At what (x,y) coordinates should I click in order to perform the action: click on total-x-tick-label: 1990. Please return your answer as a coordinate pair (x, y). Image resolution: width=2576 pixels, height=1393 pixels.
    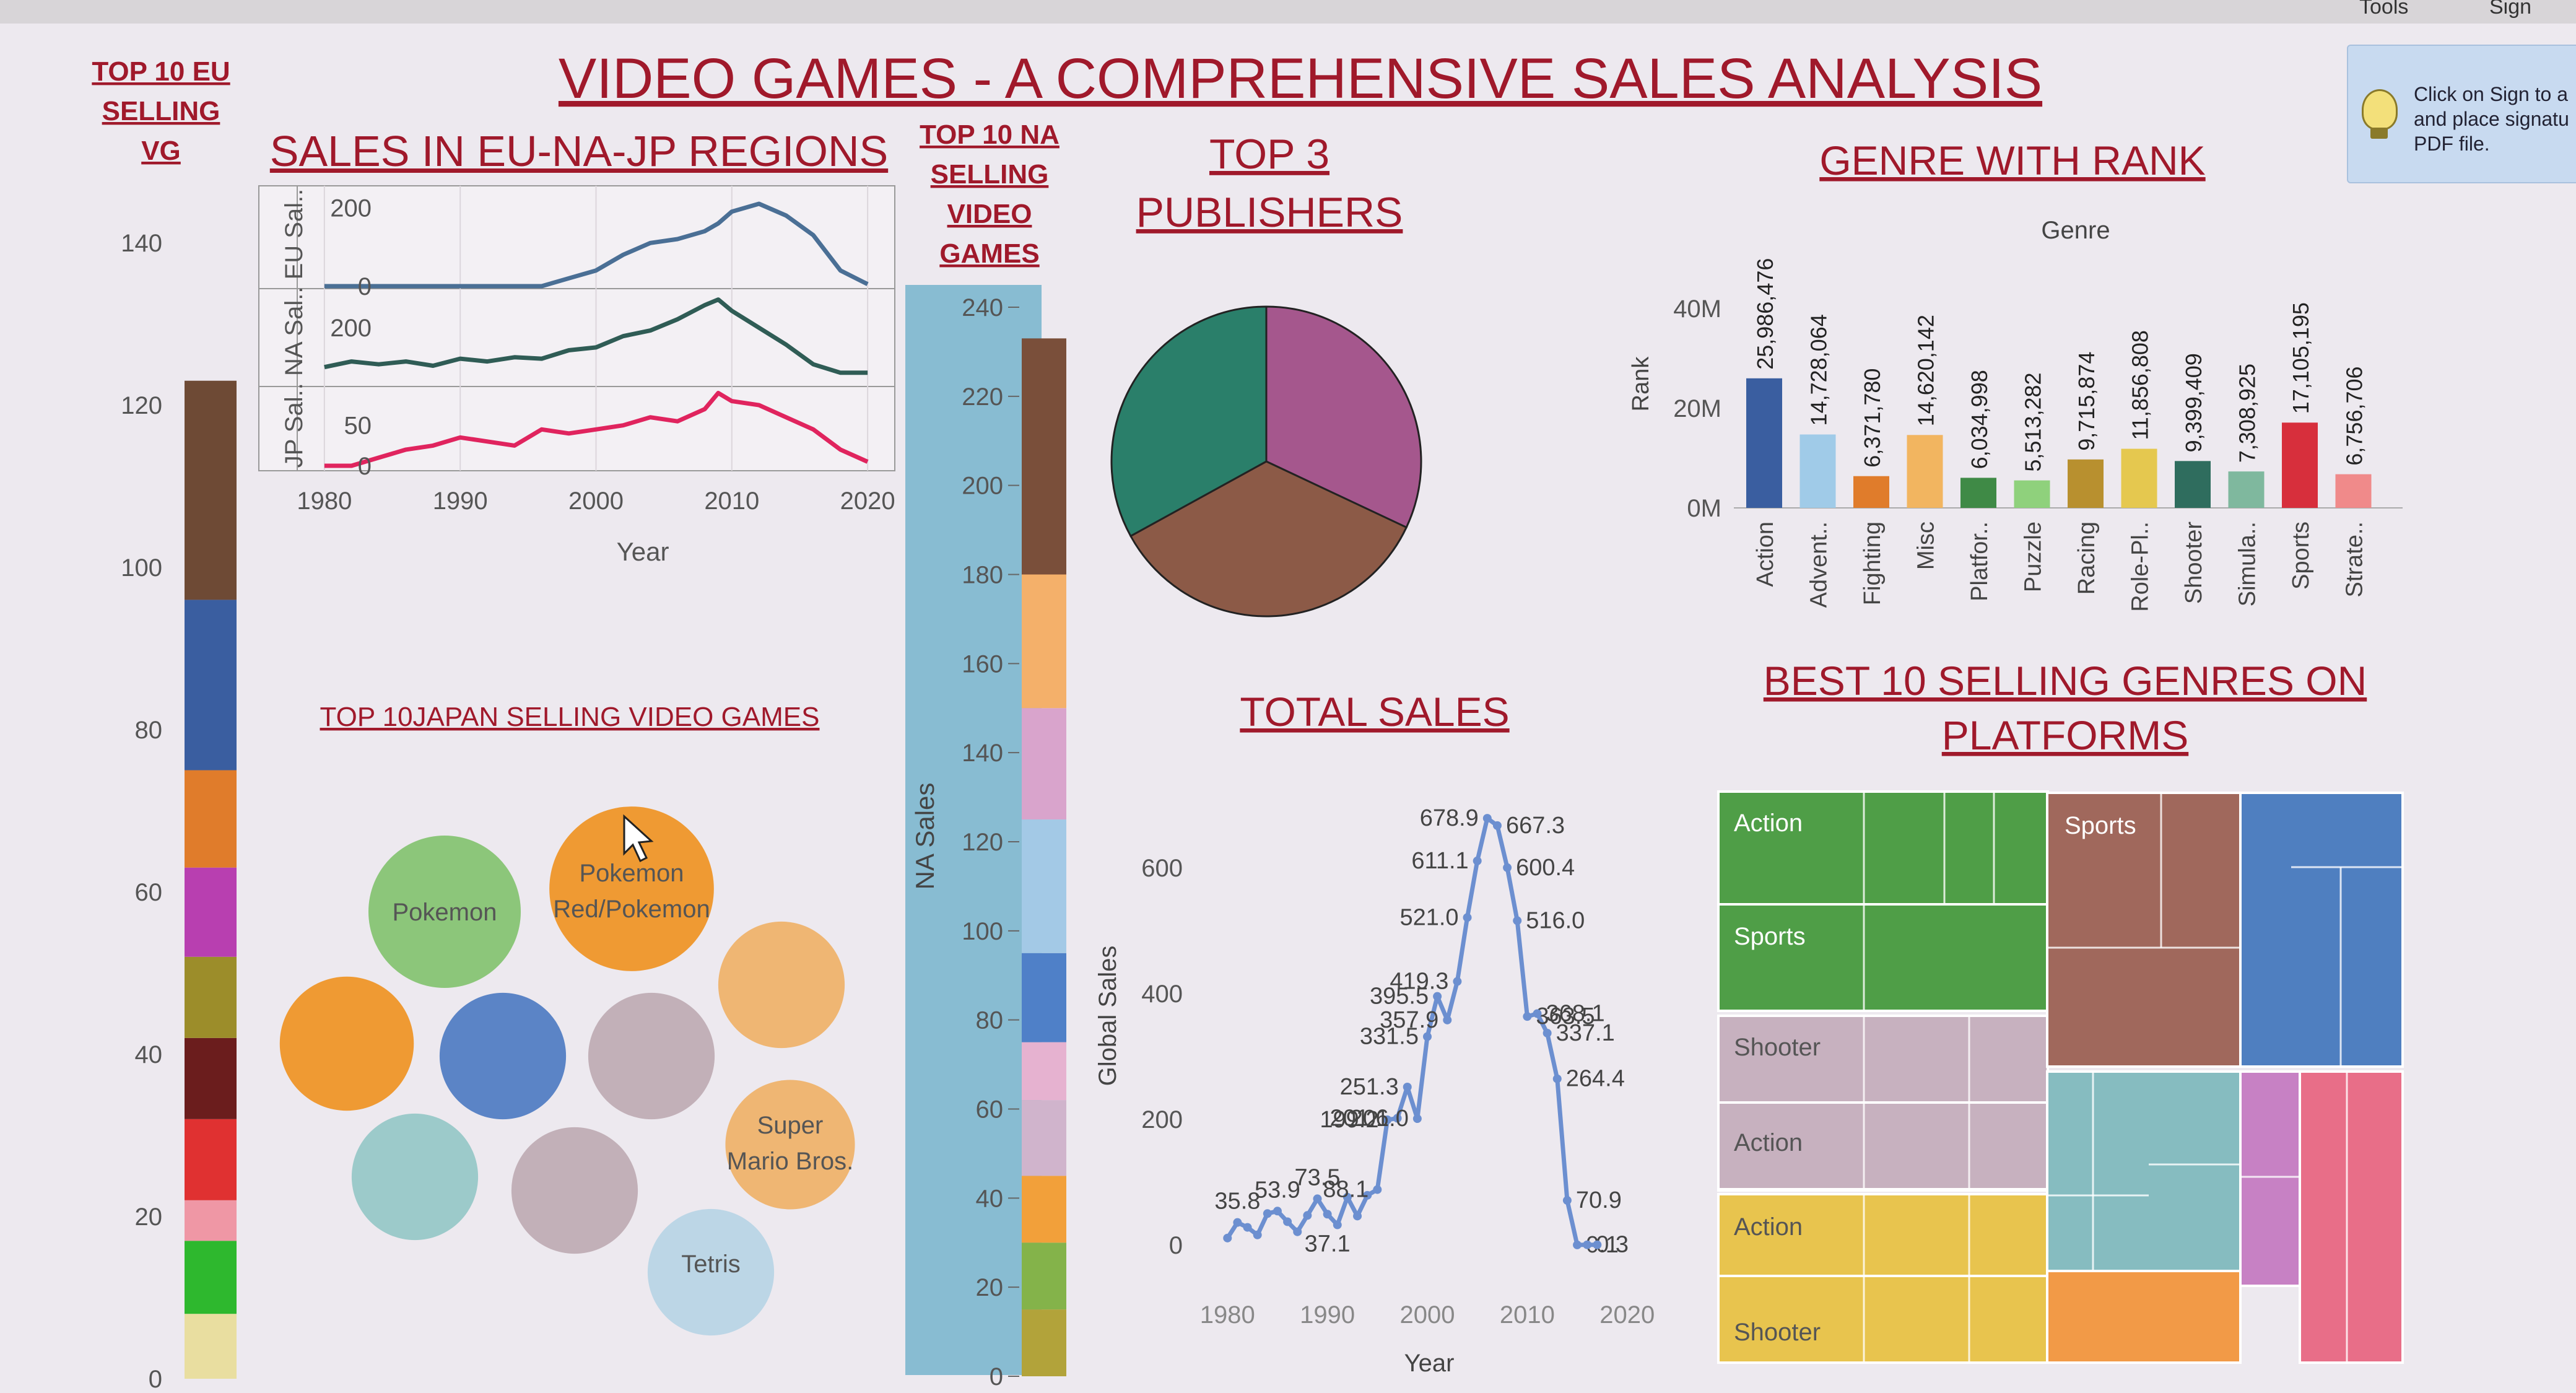
    Looking at the image, I should click on (1327, 1315).